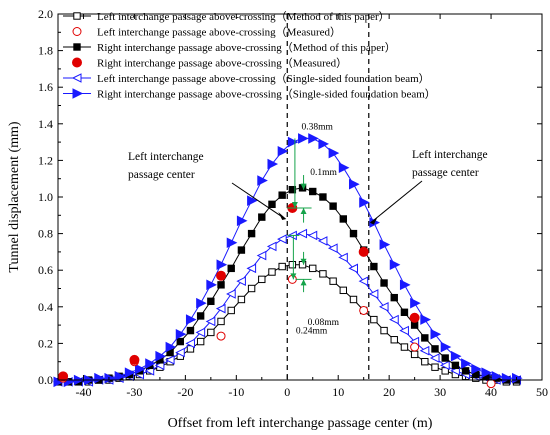 The width and height of the screenshot is (550, 435). Describe the element at coordinates (134, 392) in the screenshot. I see `x-tick-label: -30` at that location.